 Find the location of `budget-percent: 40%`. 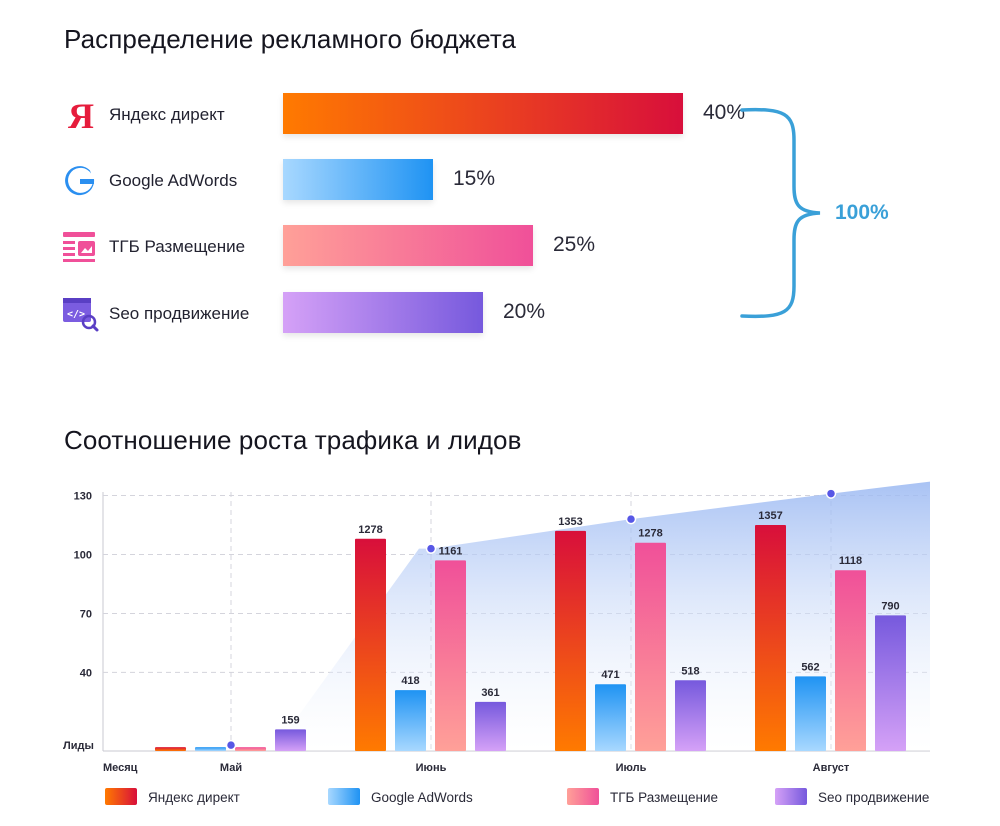

budget-percent: 40% is located at coordinates (724, 112).